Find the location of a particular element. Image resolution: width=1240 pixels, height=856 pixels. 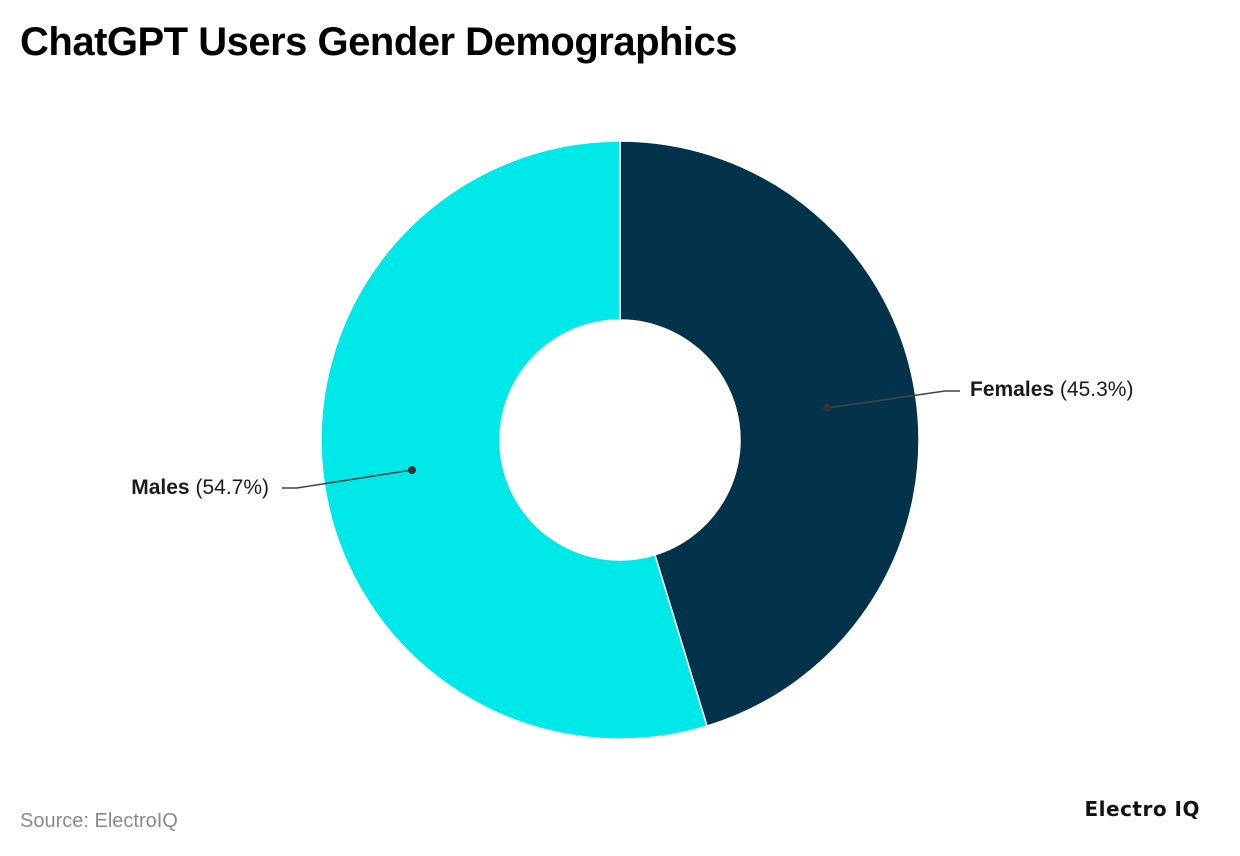

label-name-females: Females is located at coordinates (1012, 389).